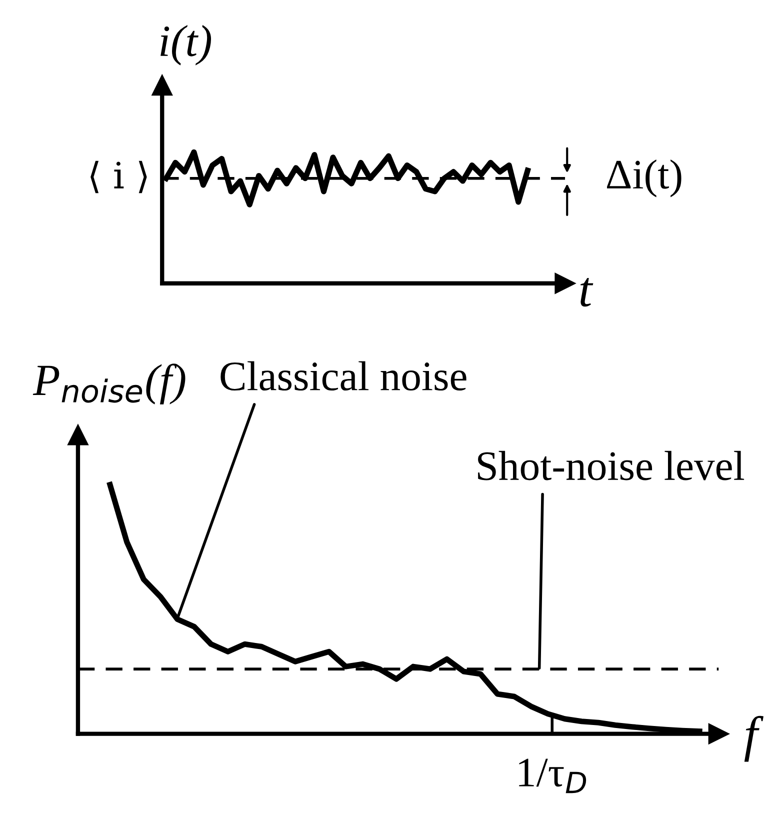 The width and height of the screenshot is (772, 819). I want to click on text: 1/τ$_{D}$, so click(552, 776).